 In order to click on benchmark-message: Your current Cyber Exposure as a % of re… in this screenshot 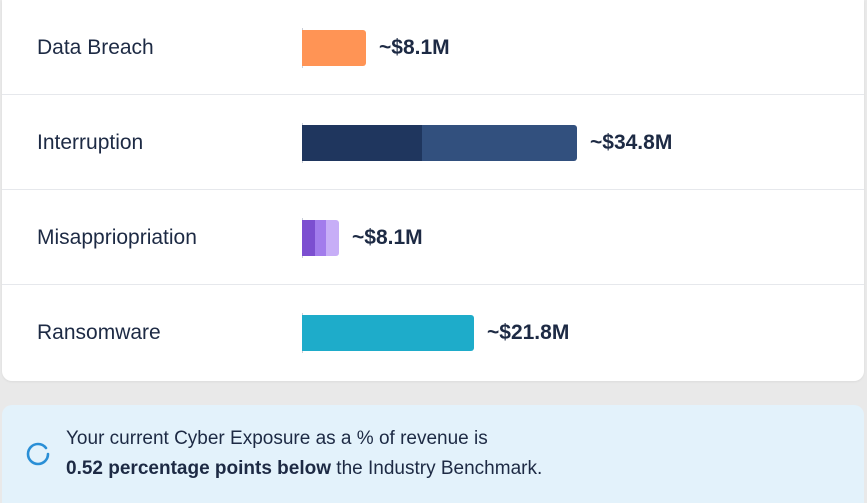, I will do `click(304, 454)`.